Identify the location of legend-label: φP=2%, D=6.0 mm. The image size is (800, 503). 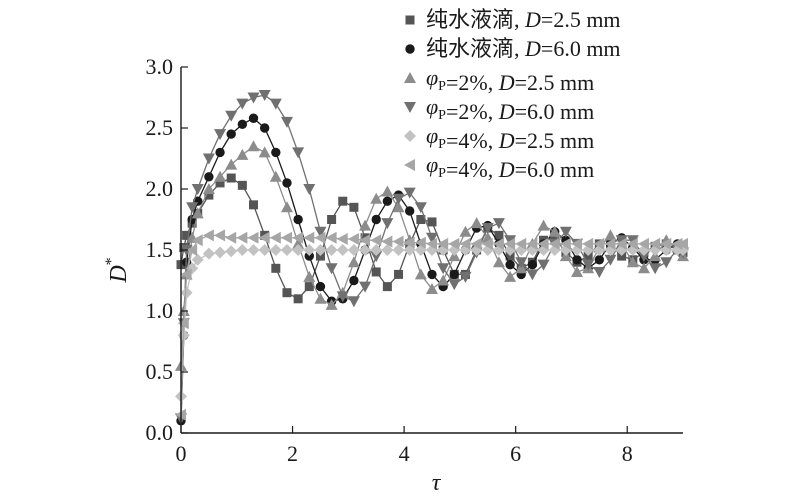
(510, 109).